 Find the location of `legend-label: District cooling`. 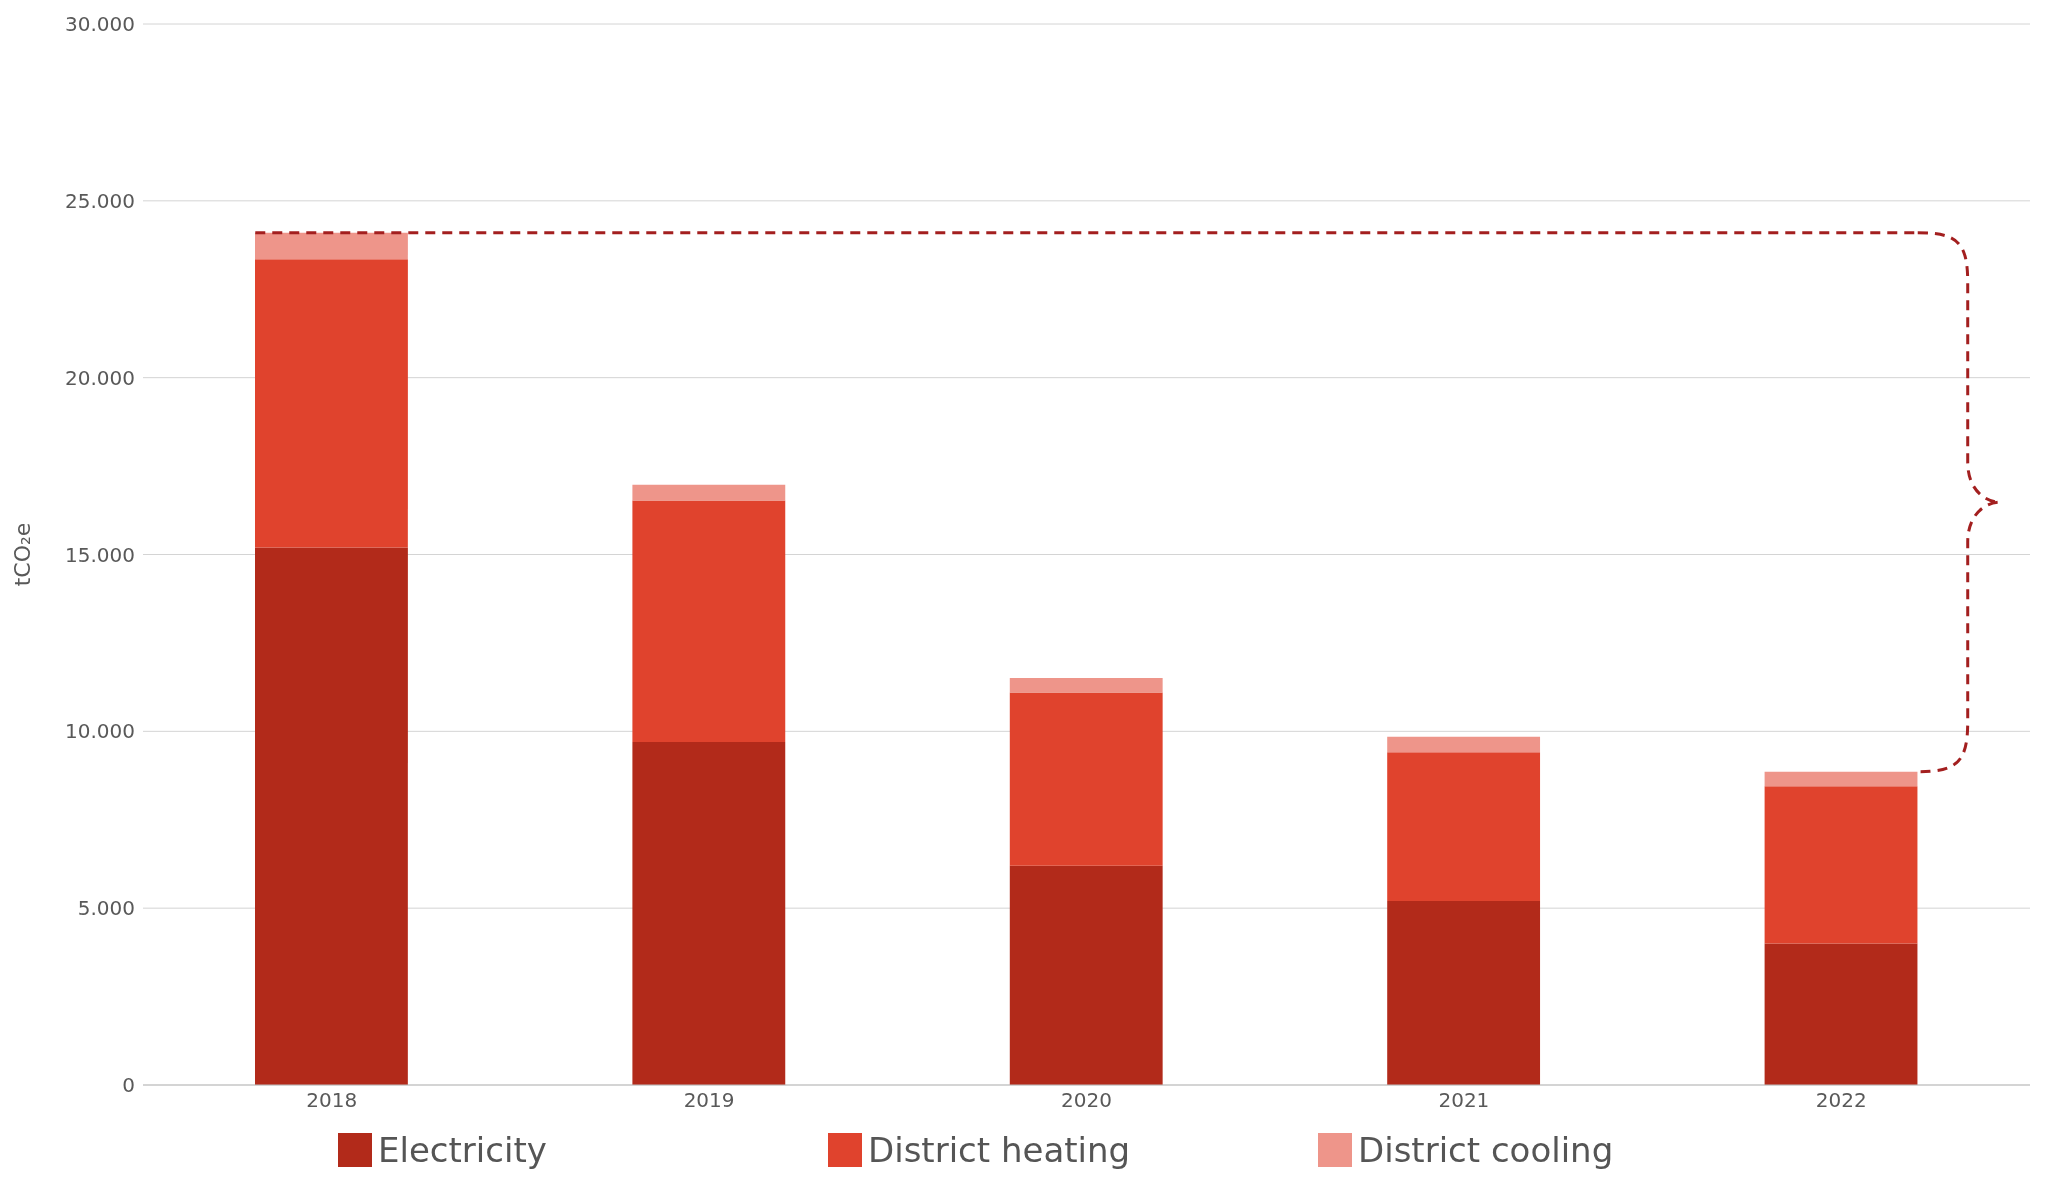

legend-label: District cooling is located at coordinates (1486, 1150).